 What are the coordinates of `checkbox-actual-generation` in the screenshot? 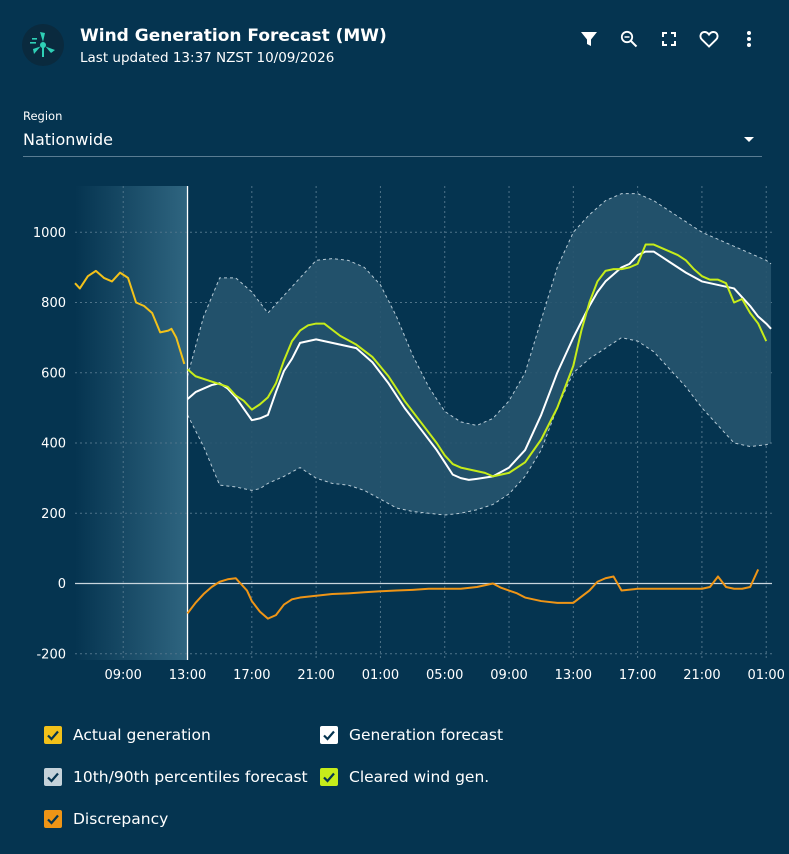 It's located at (53, 735).